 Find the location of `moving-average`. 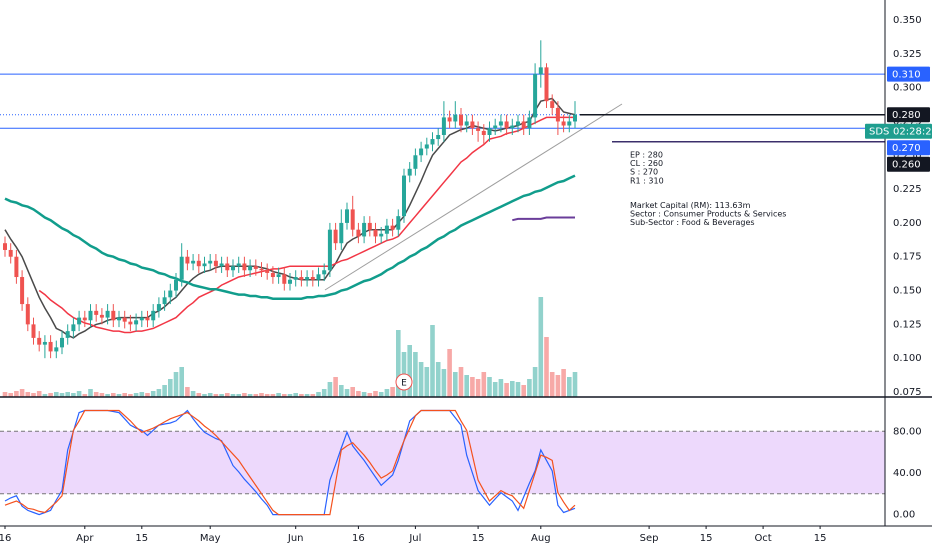

moving-average is located at coordinates (290, 237).